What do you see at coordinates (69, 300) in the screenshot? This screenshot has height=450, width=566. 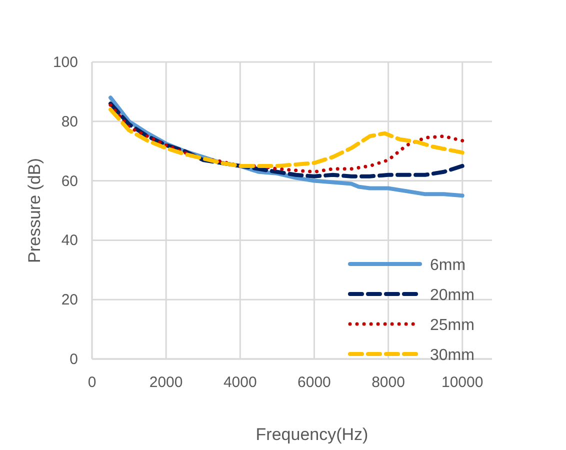 I see `y-tick-label: 20` at bounding box center [69, 300].